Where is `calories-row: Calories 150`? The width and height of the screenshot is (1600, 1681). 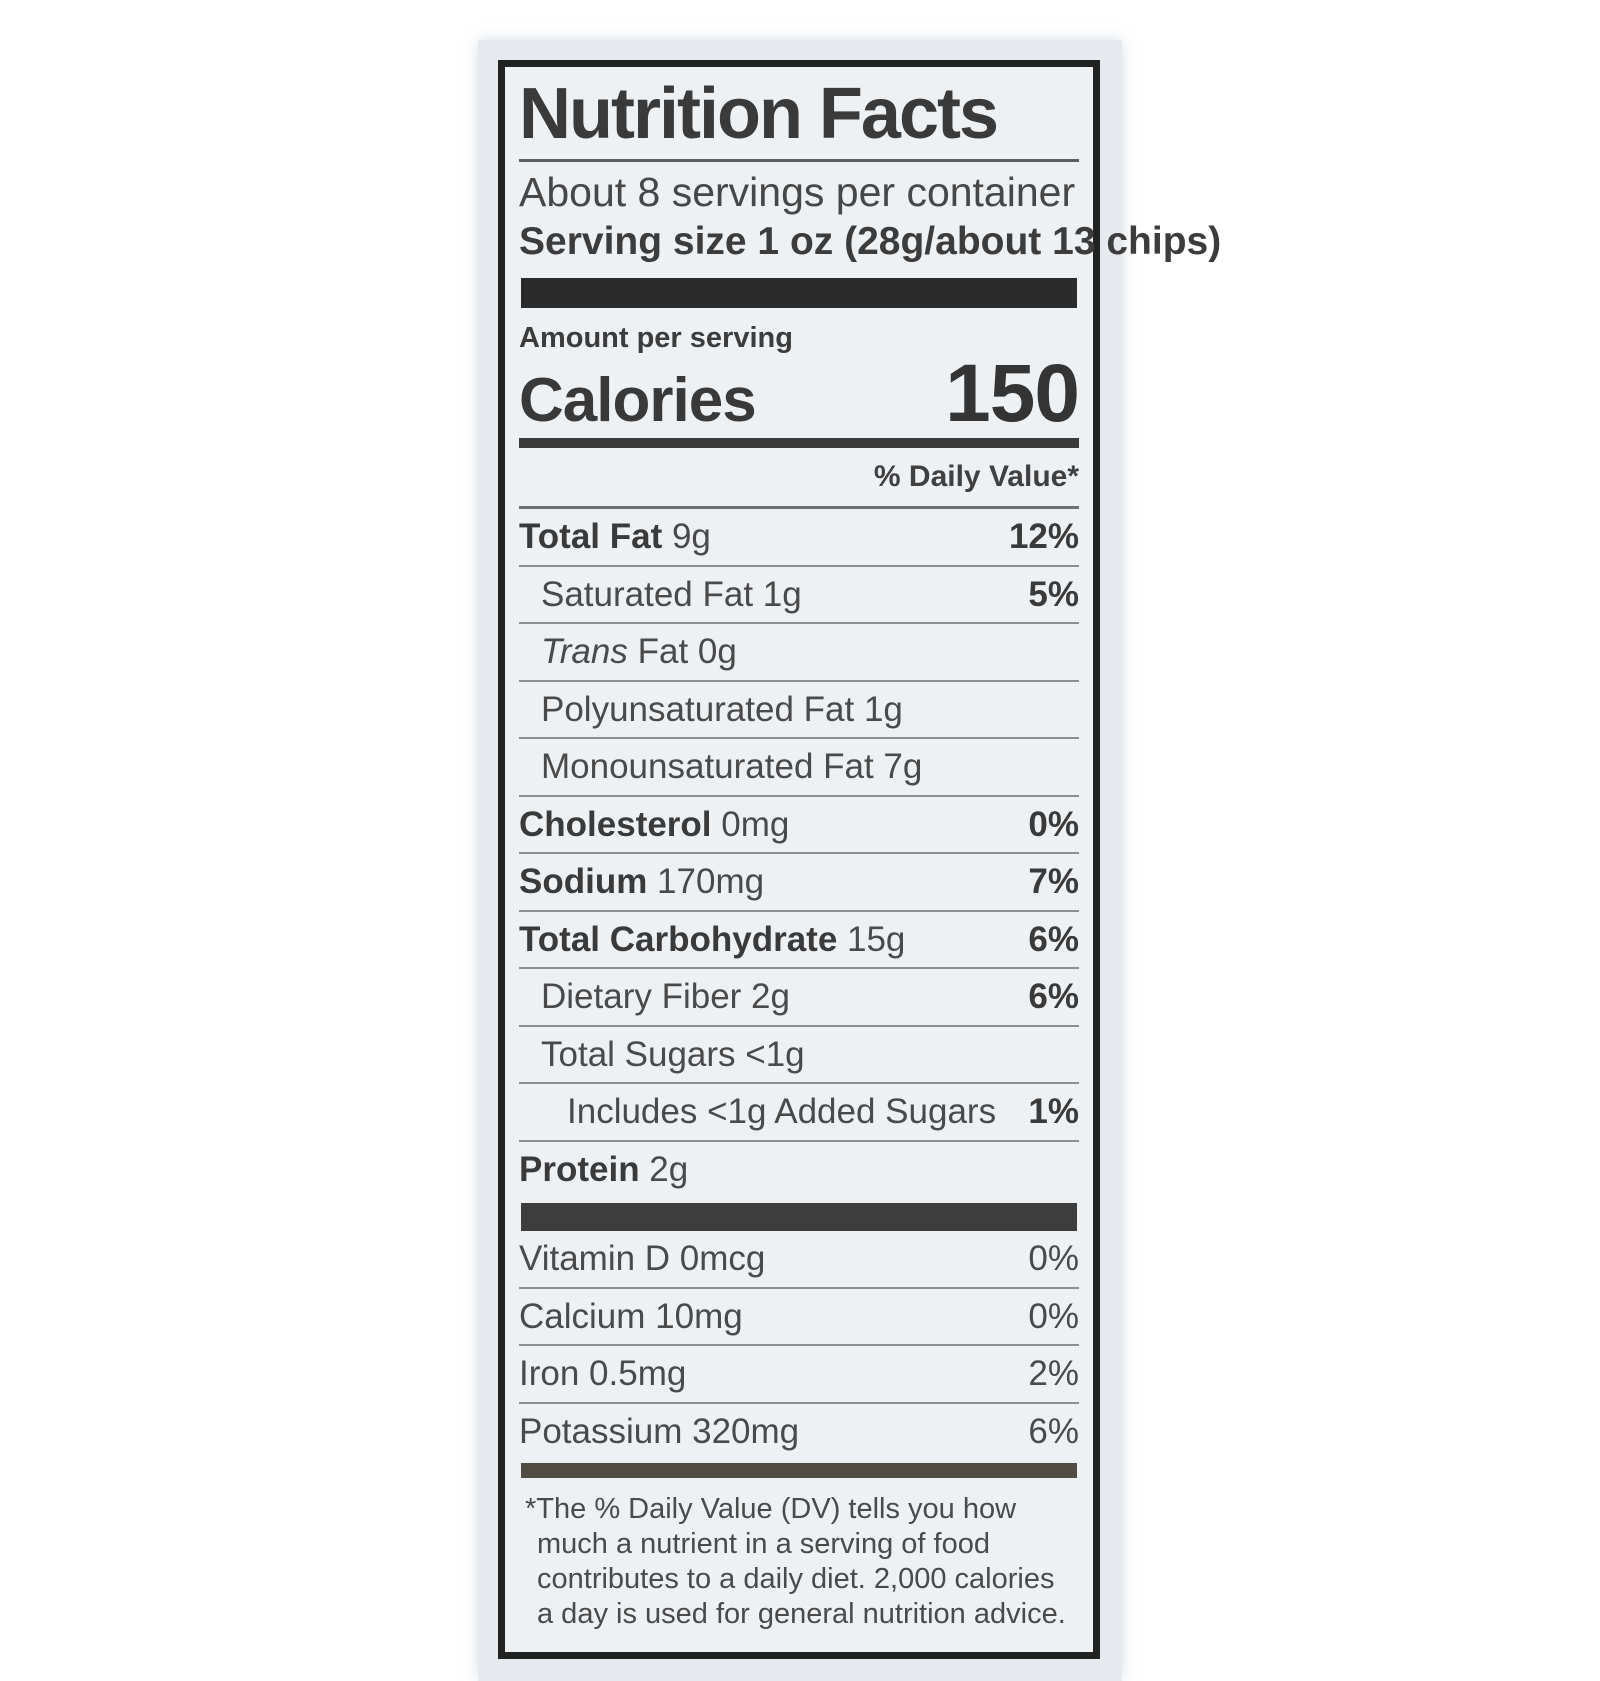
calories-row: Calories 150 is located at coordinates (799, 398).